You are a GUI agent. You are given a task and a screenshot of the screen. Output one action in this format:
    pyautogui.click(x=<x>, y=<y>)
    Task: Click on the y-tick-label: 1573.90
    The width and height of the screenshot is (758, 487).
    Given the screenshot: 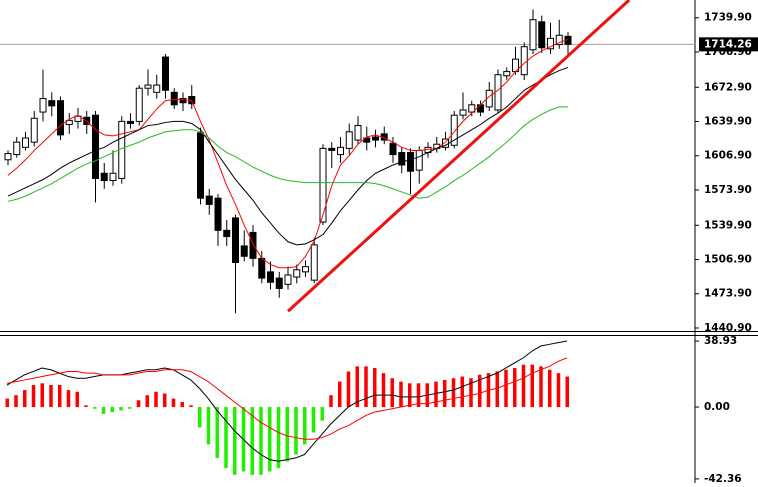 What is the action you would take?
    pyautogui.click(x=728, y=190)
    